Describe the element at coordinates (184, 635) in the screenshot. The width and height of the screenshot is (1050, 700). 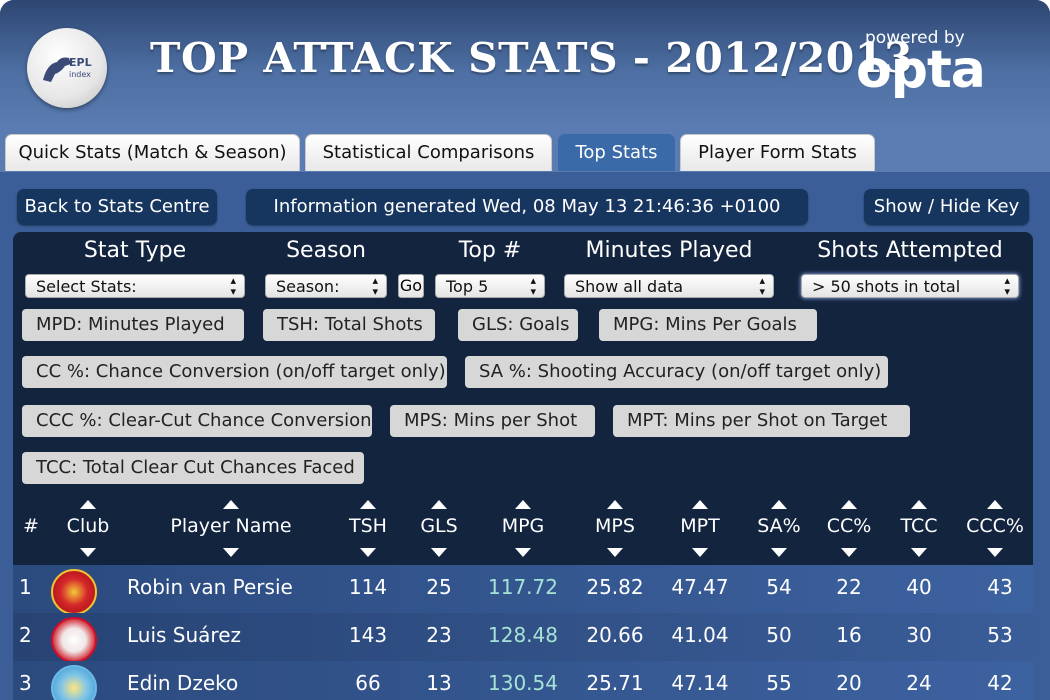
I see `row-player-name: Luis Suárez` at that location.